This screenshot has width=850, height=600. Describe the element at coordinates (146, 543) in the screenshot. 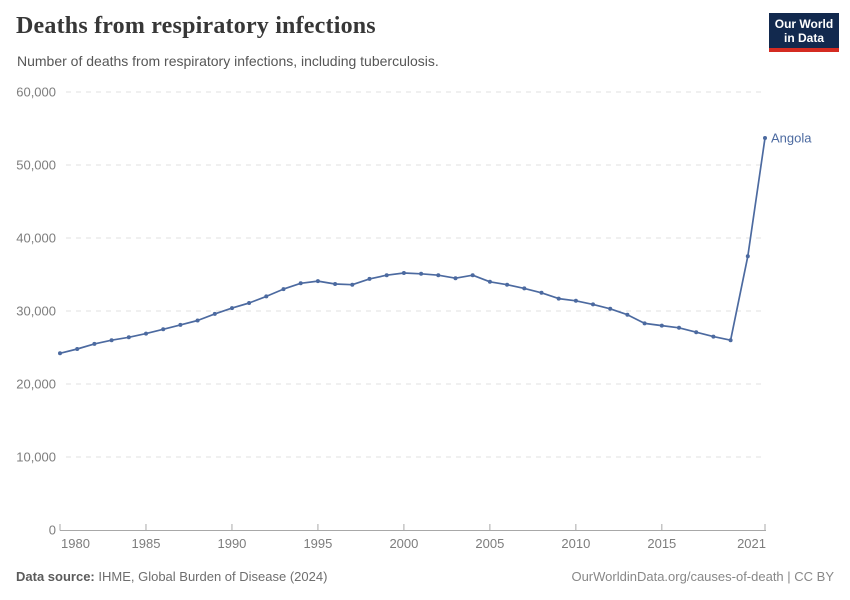

I see `x-axis-tick-label: 1985` at that location.